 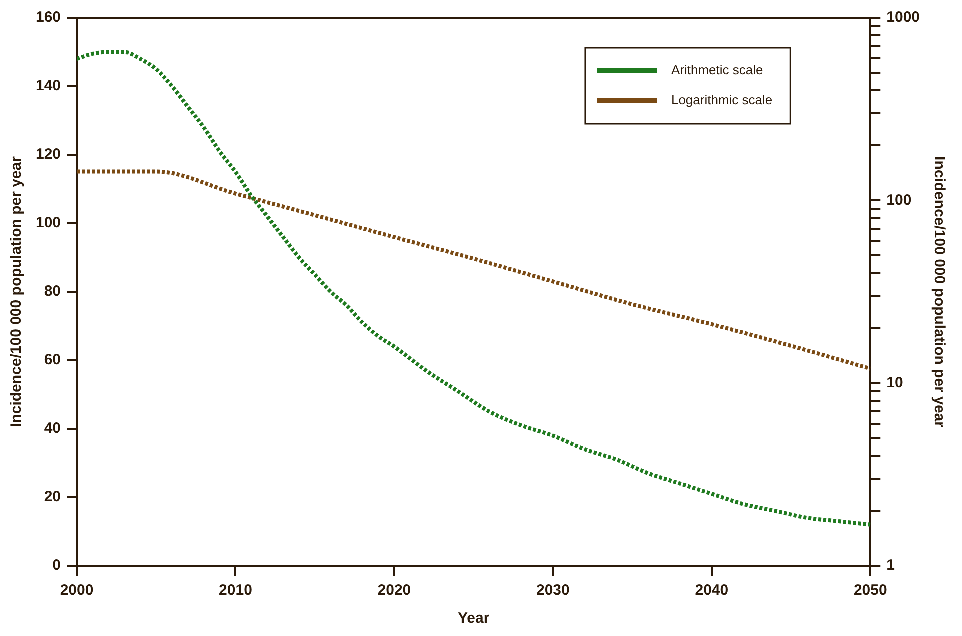 I want to click on y2-tick-label: 100, so click(x=899, y=200).